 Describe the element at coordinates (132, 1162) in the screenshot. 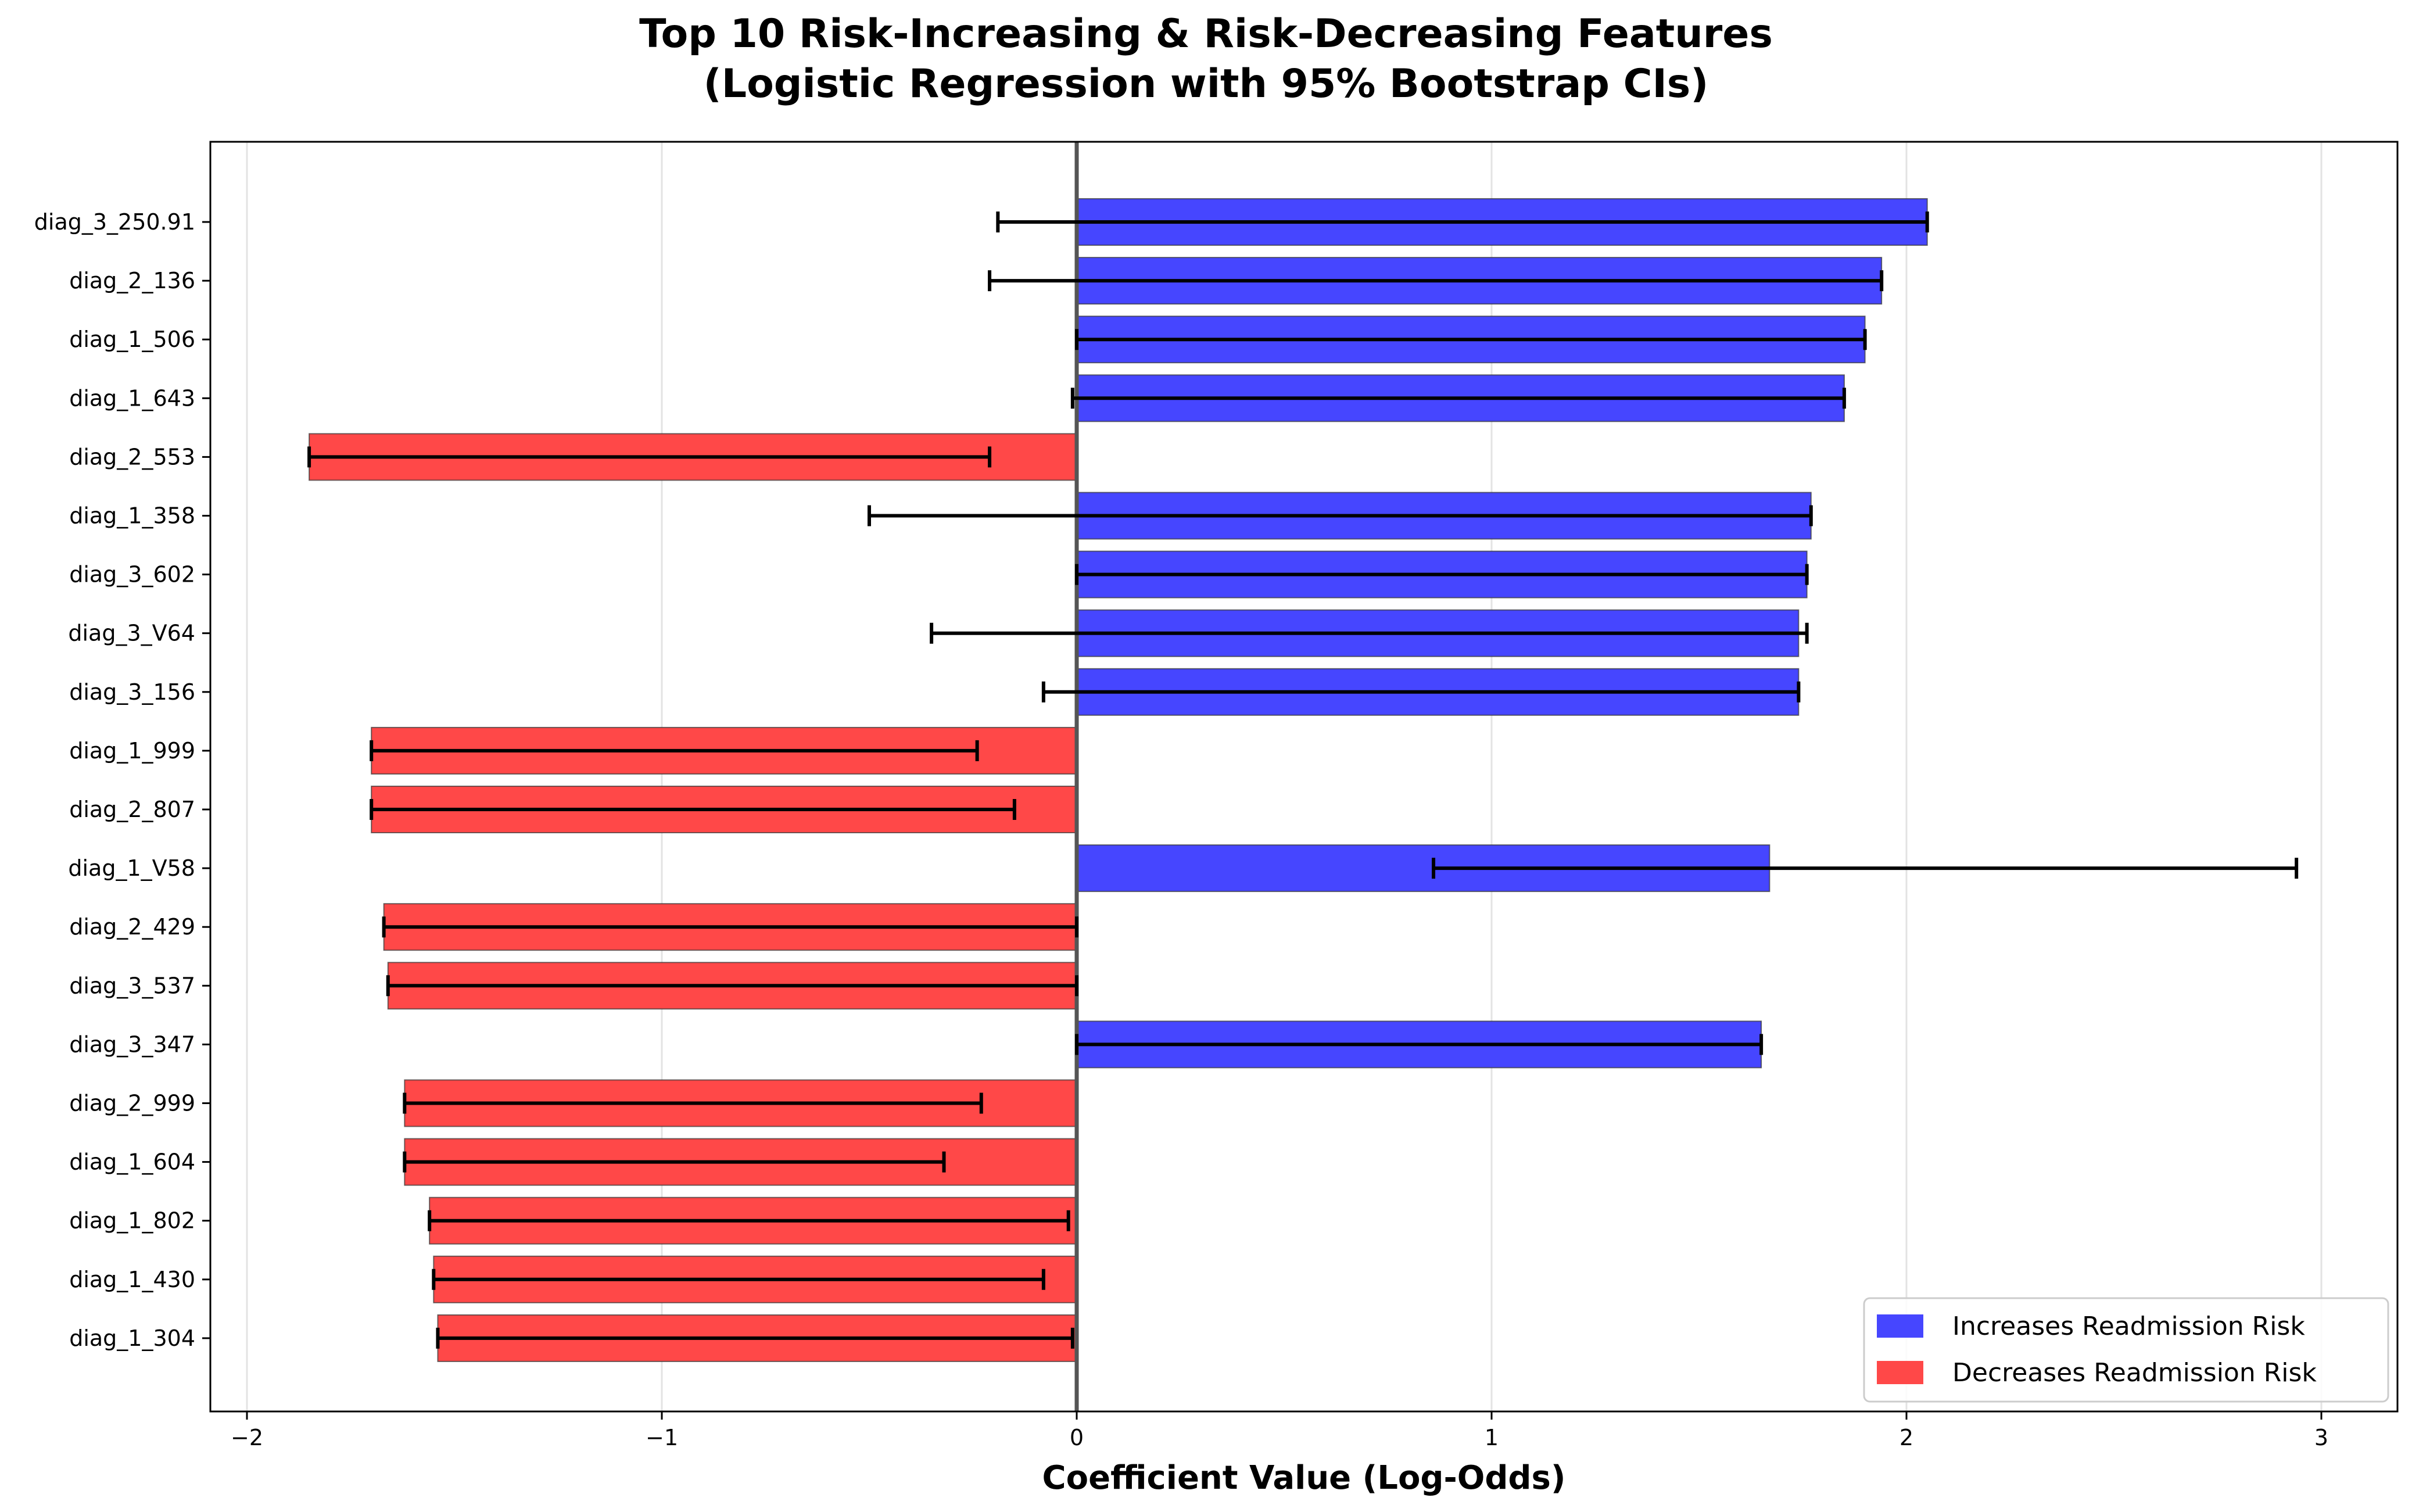

I see `y-tick-label-diag_1_604: diag_1_604` at that location.